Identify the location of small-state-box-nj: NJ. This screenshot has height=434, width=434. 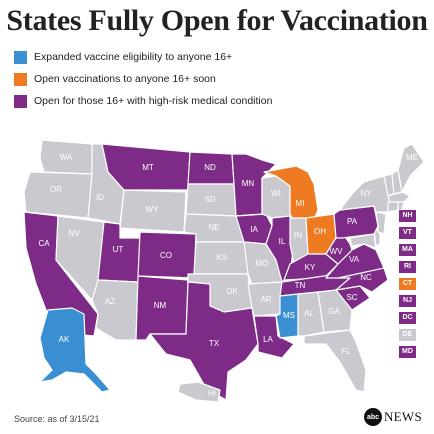
(407, 301).